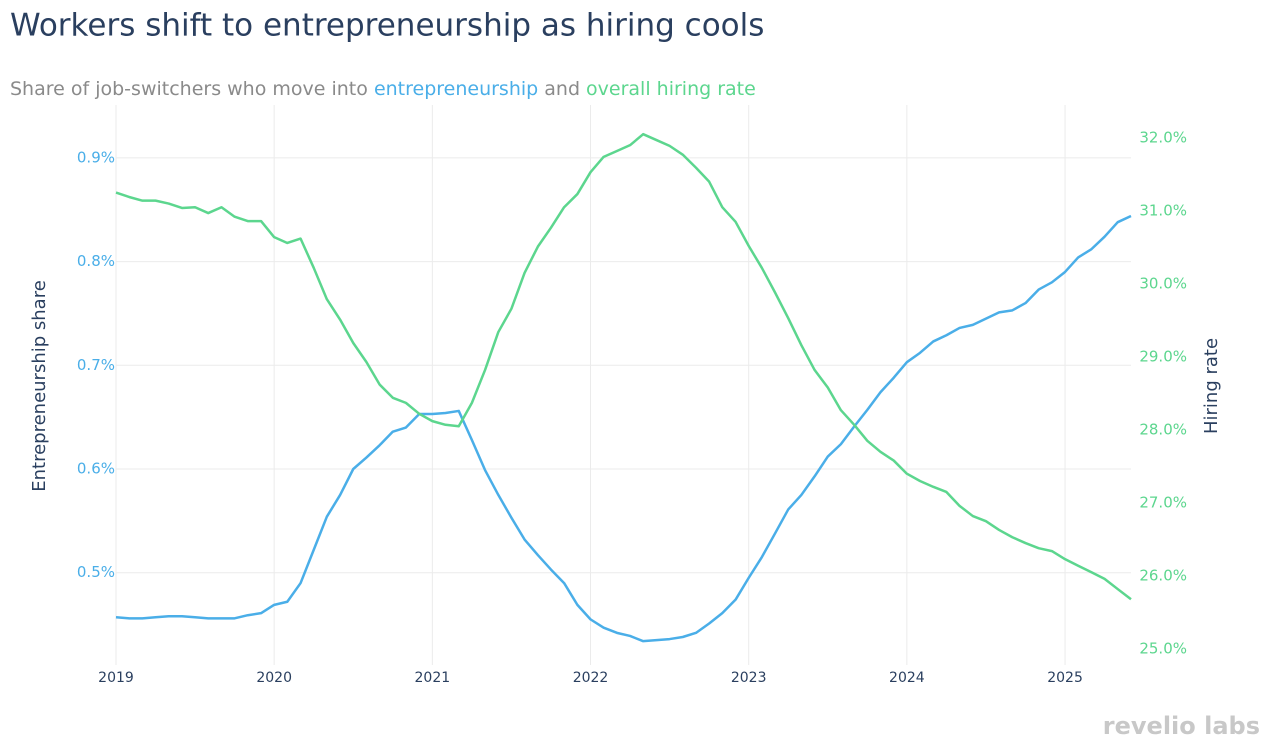 This screenshot has width=1270, height=750. What do you see at coordinates (1163, 283) in the screenshot?
I see `y2-tick-label: 30.0%` at bounding box center [1163, 283].